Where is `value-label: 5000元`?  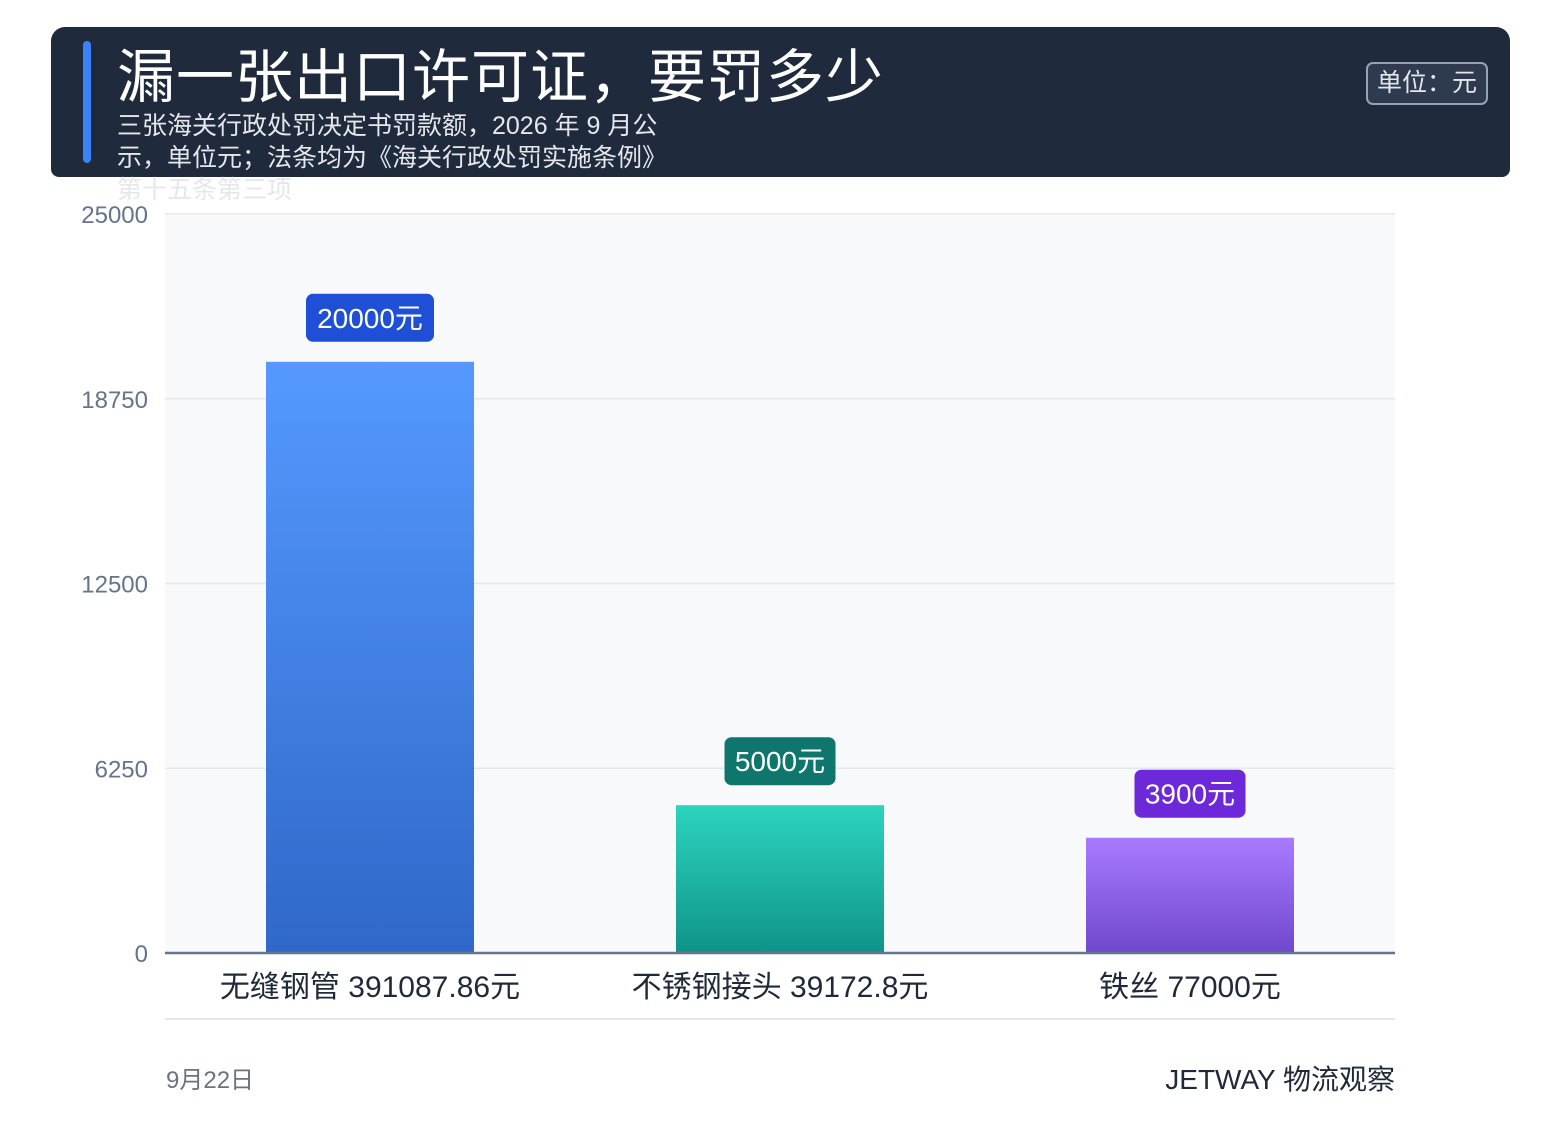 value-label: 5000元 is located at coordinates (780, 761).